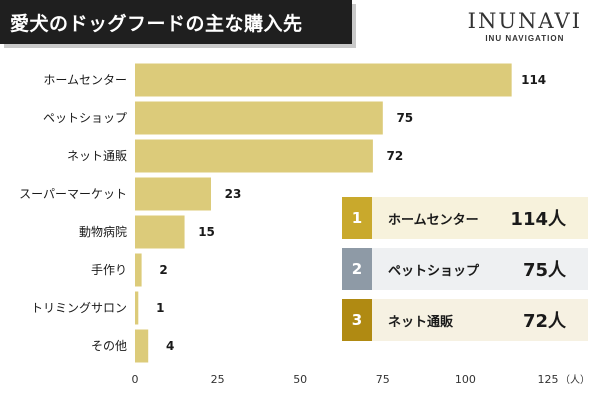 This screenshot has height=400, width=600. Describe the element at coordinates (163, 270) in the screenshot. I see `value-label: 2` at that location.